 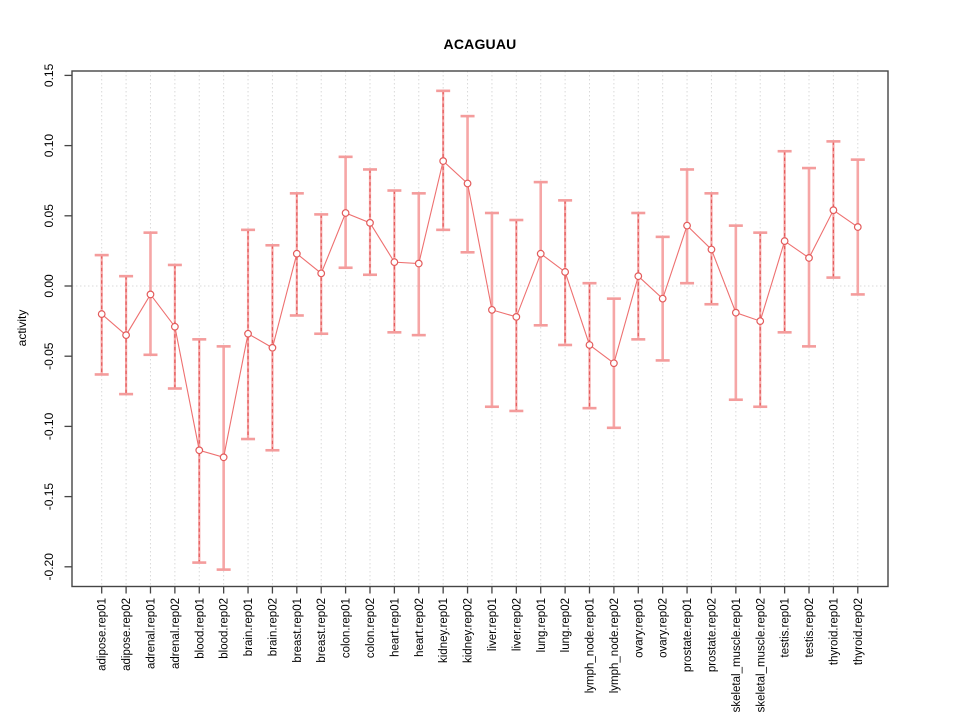 I want to click on x-axis-tick-label: lung.rep01, so click(x=542, y=625).